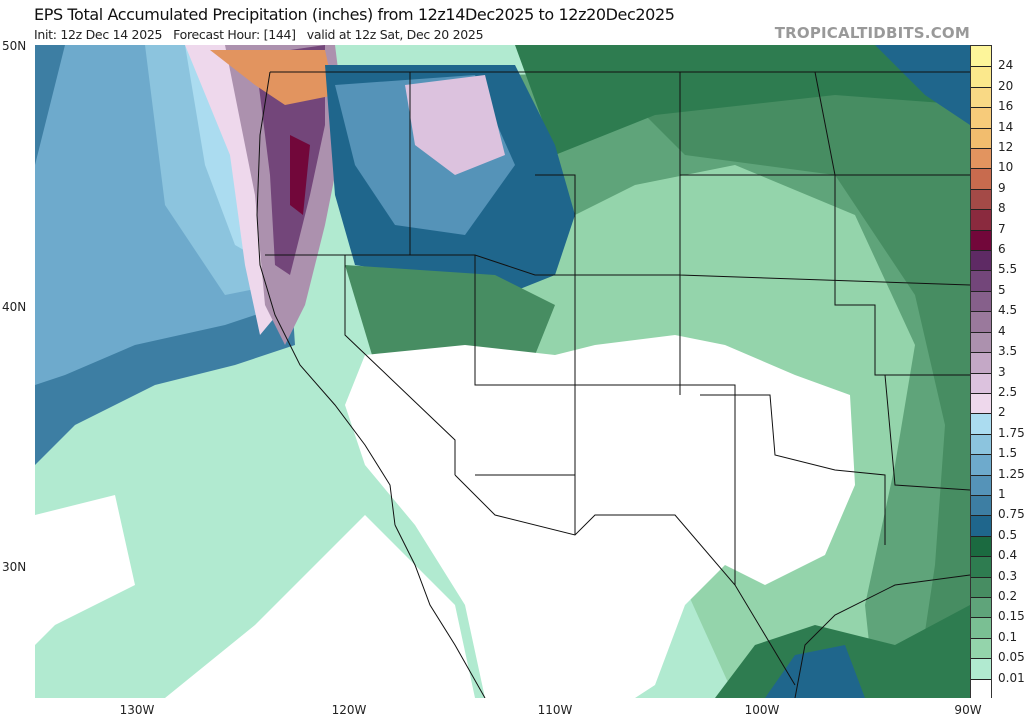 Image resolution: width=1024 pixels, height=718 pixels. I want to click on cascades-precip-maroon, so click(300, 175).